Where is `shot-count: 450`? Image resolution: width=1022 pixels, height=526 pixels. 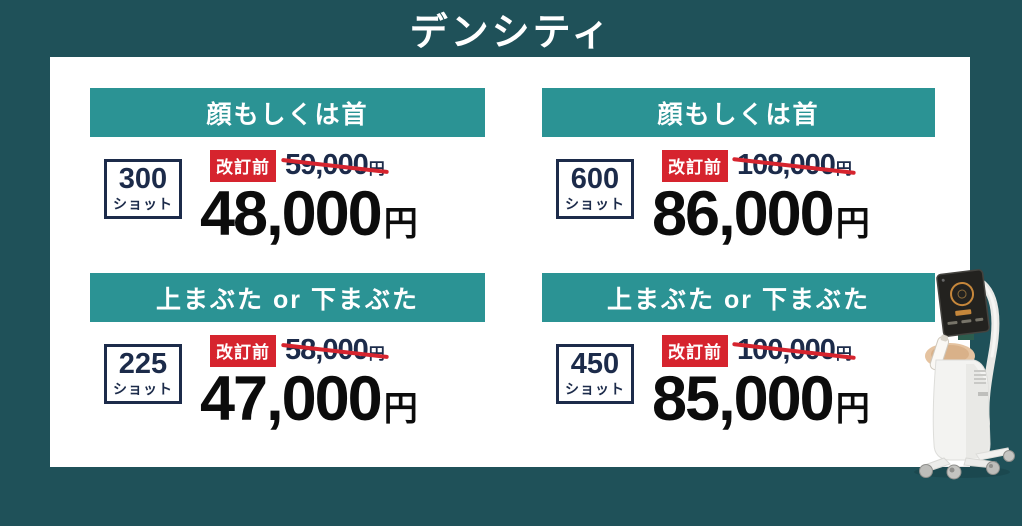
shot-count: 450 is located at coordinates (595, 364).